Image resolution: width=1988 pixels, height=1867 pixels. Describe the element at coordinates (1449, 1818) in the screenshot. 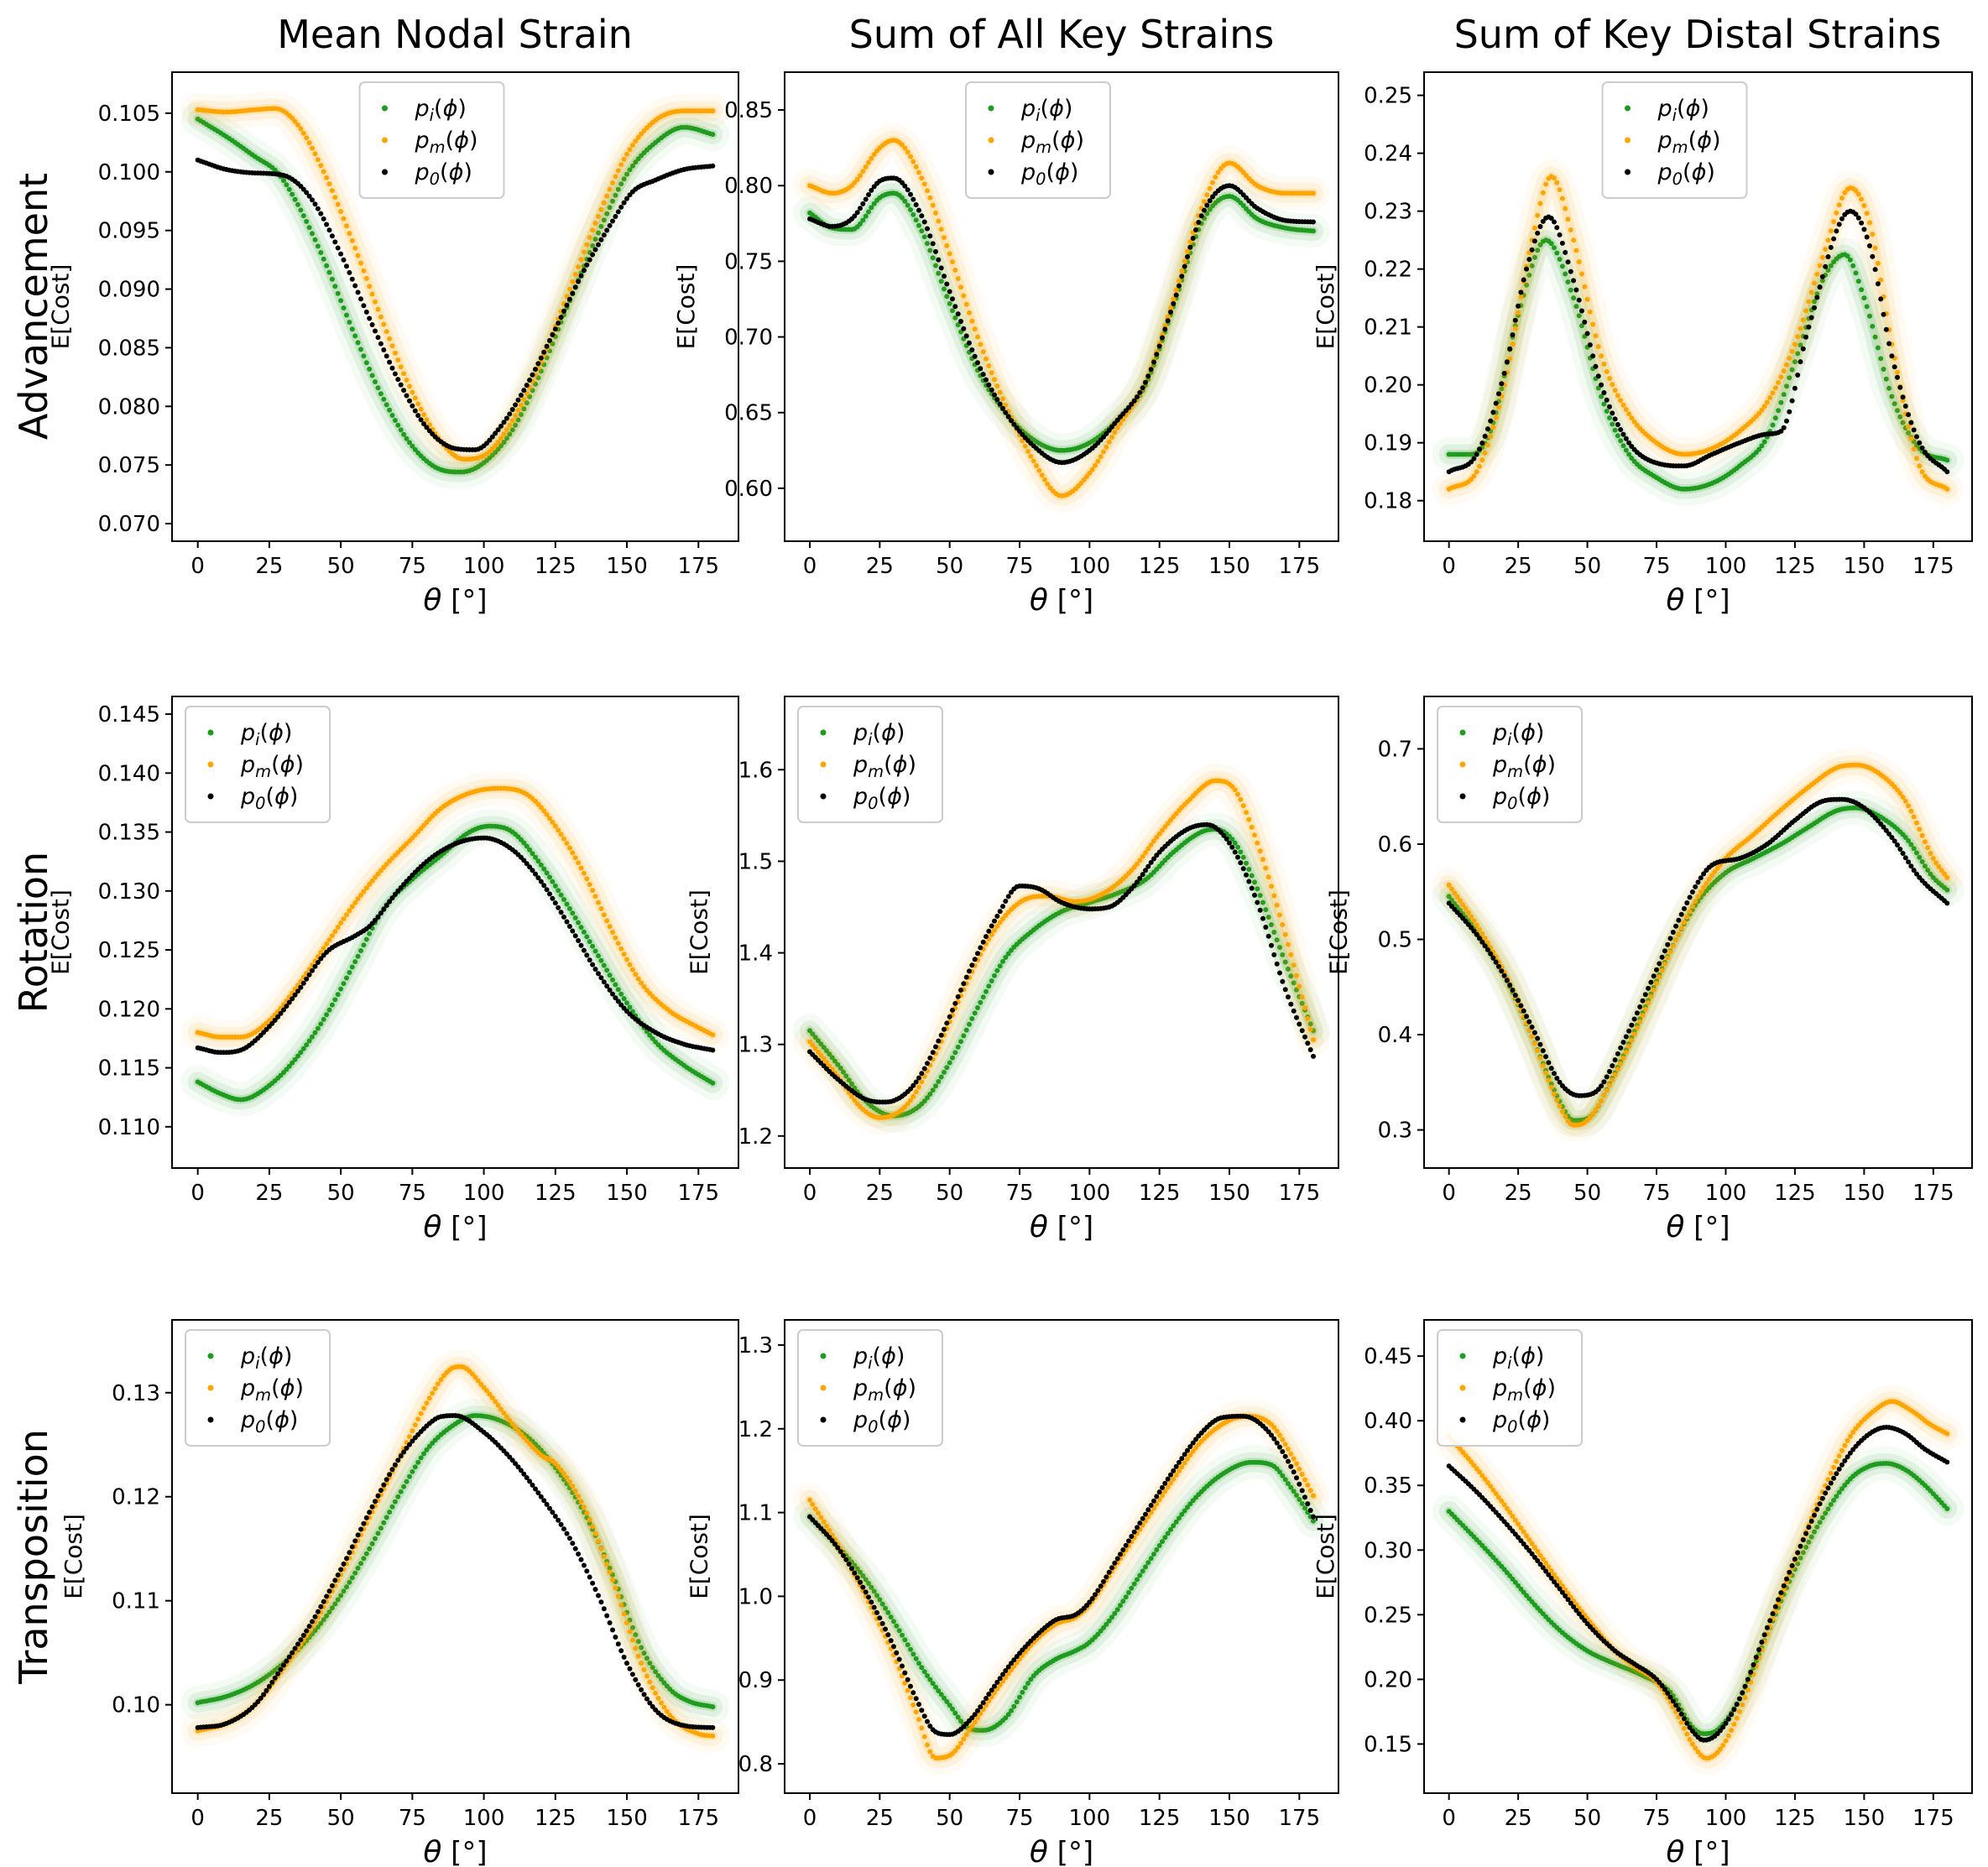

I see `x-tick-label: 0` at that location.